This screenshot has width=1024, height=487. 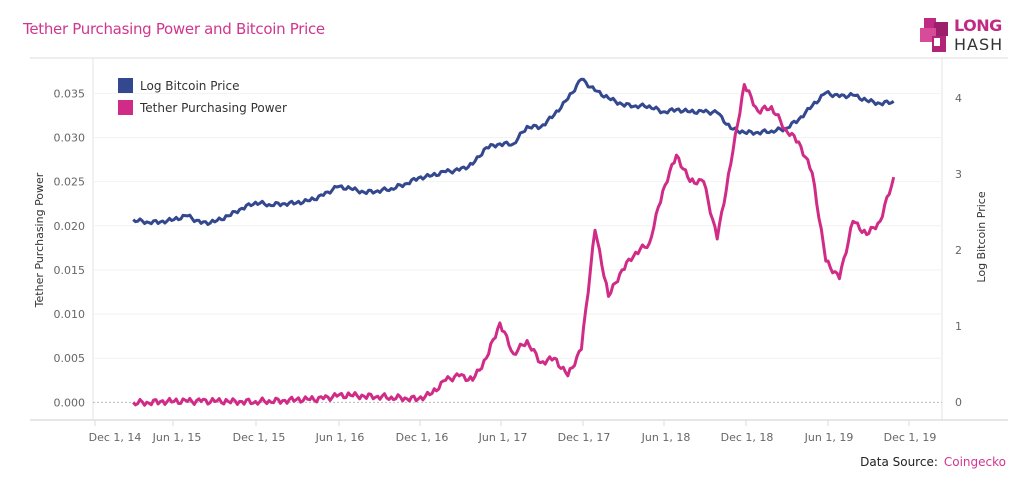 What do you see at coordinates (70, 226) in the screenshot?
I see `y-left-tick-label: 0.020` at bounding box center [70, 226].